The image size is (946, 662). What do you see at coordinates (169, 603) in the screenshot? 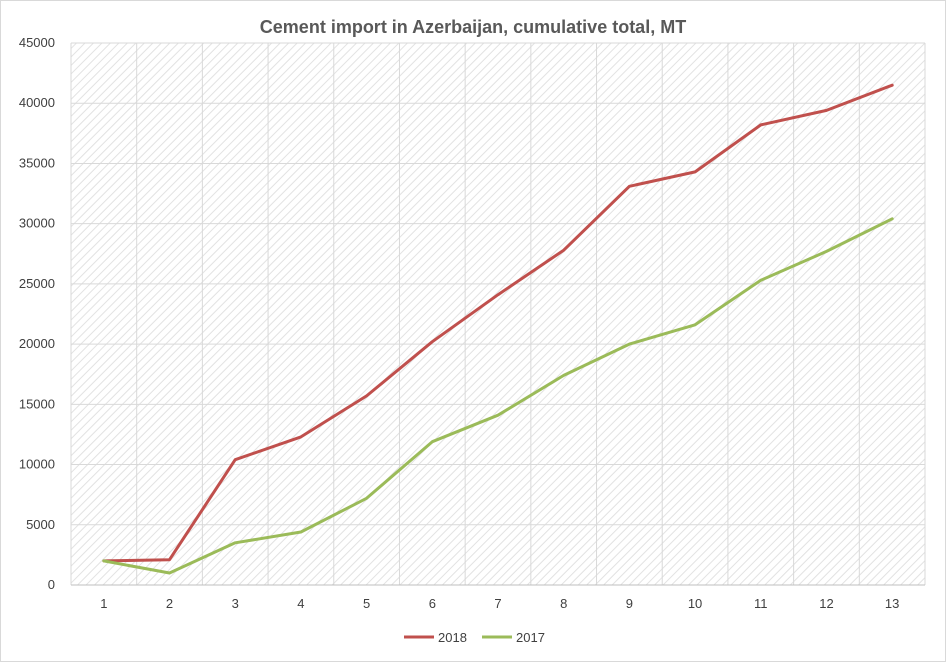
I see `x-tick-label: 2` at bounding box center [169, 603].